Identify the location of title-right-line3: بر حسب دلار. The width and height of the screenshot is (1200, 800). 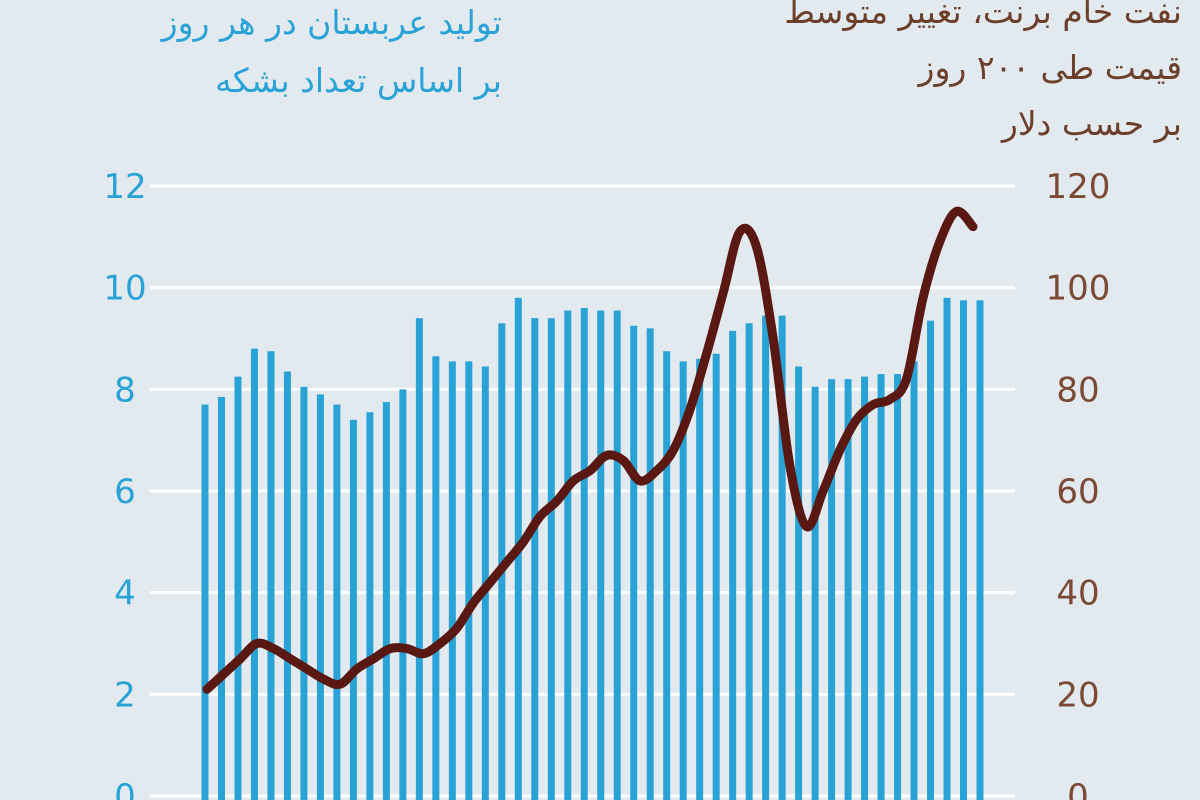
(1091, 123).